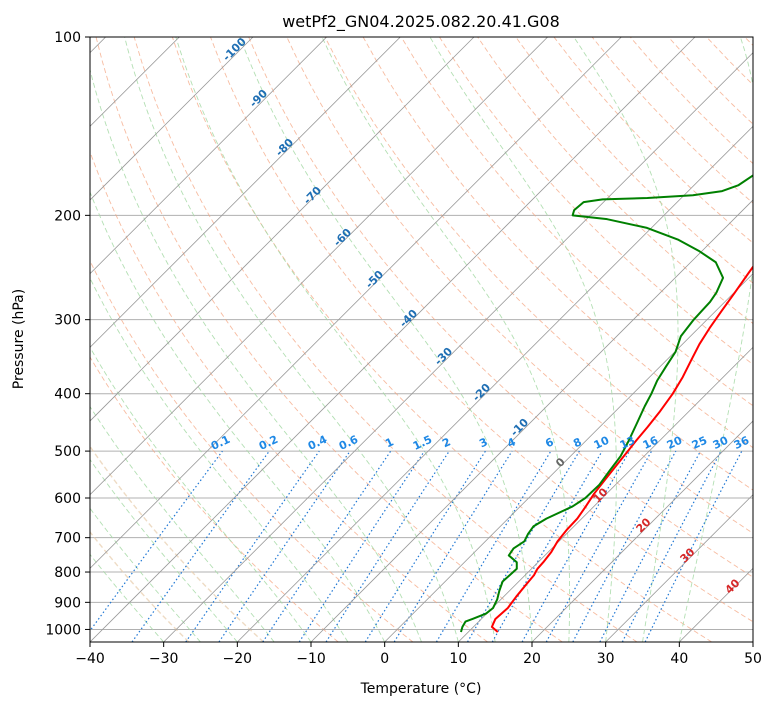 The width and height of the screenshot is (775, 708). I want to click on mixing-ratio-label: 30, so click(721, 443).